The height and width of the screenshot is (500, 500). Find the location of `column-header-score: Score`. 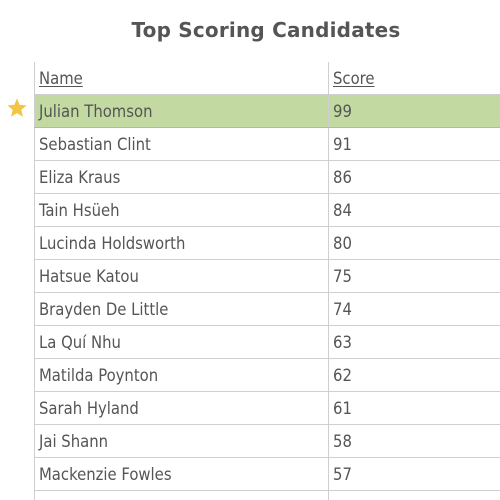

column-header-score: Score is located at coordinates (414, 78).